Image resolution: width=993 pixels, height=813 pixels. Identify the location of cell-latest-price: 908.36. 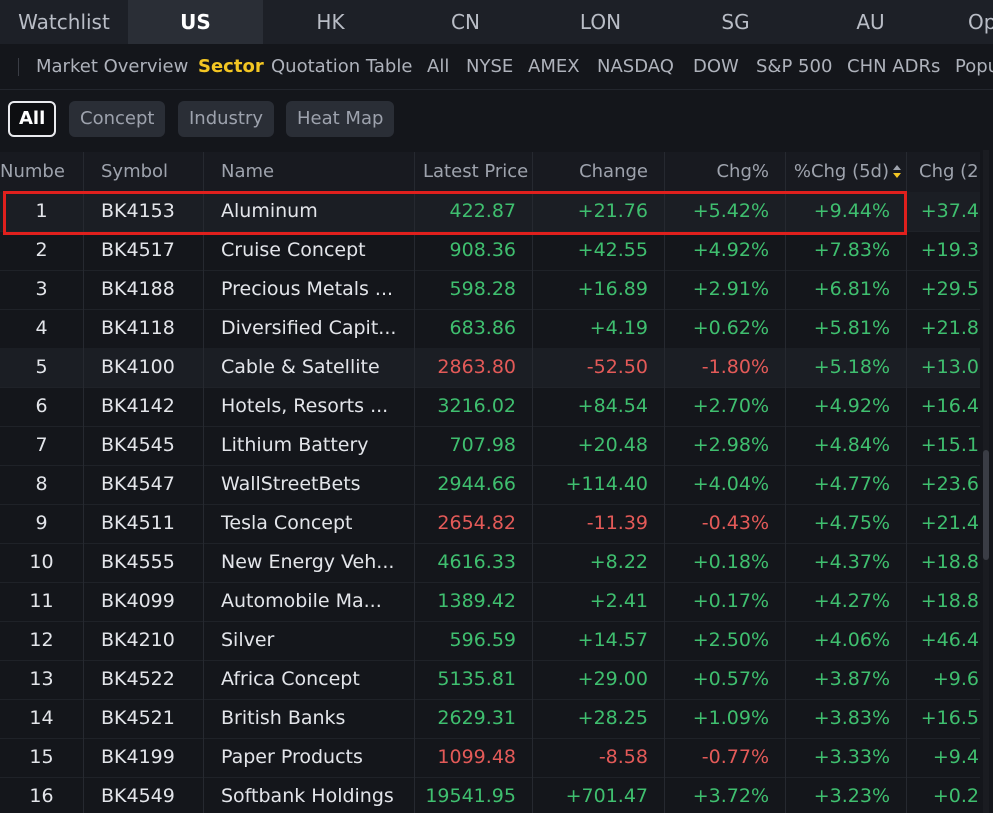
(474, 250).